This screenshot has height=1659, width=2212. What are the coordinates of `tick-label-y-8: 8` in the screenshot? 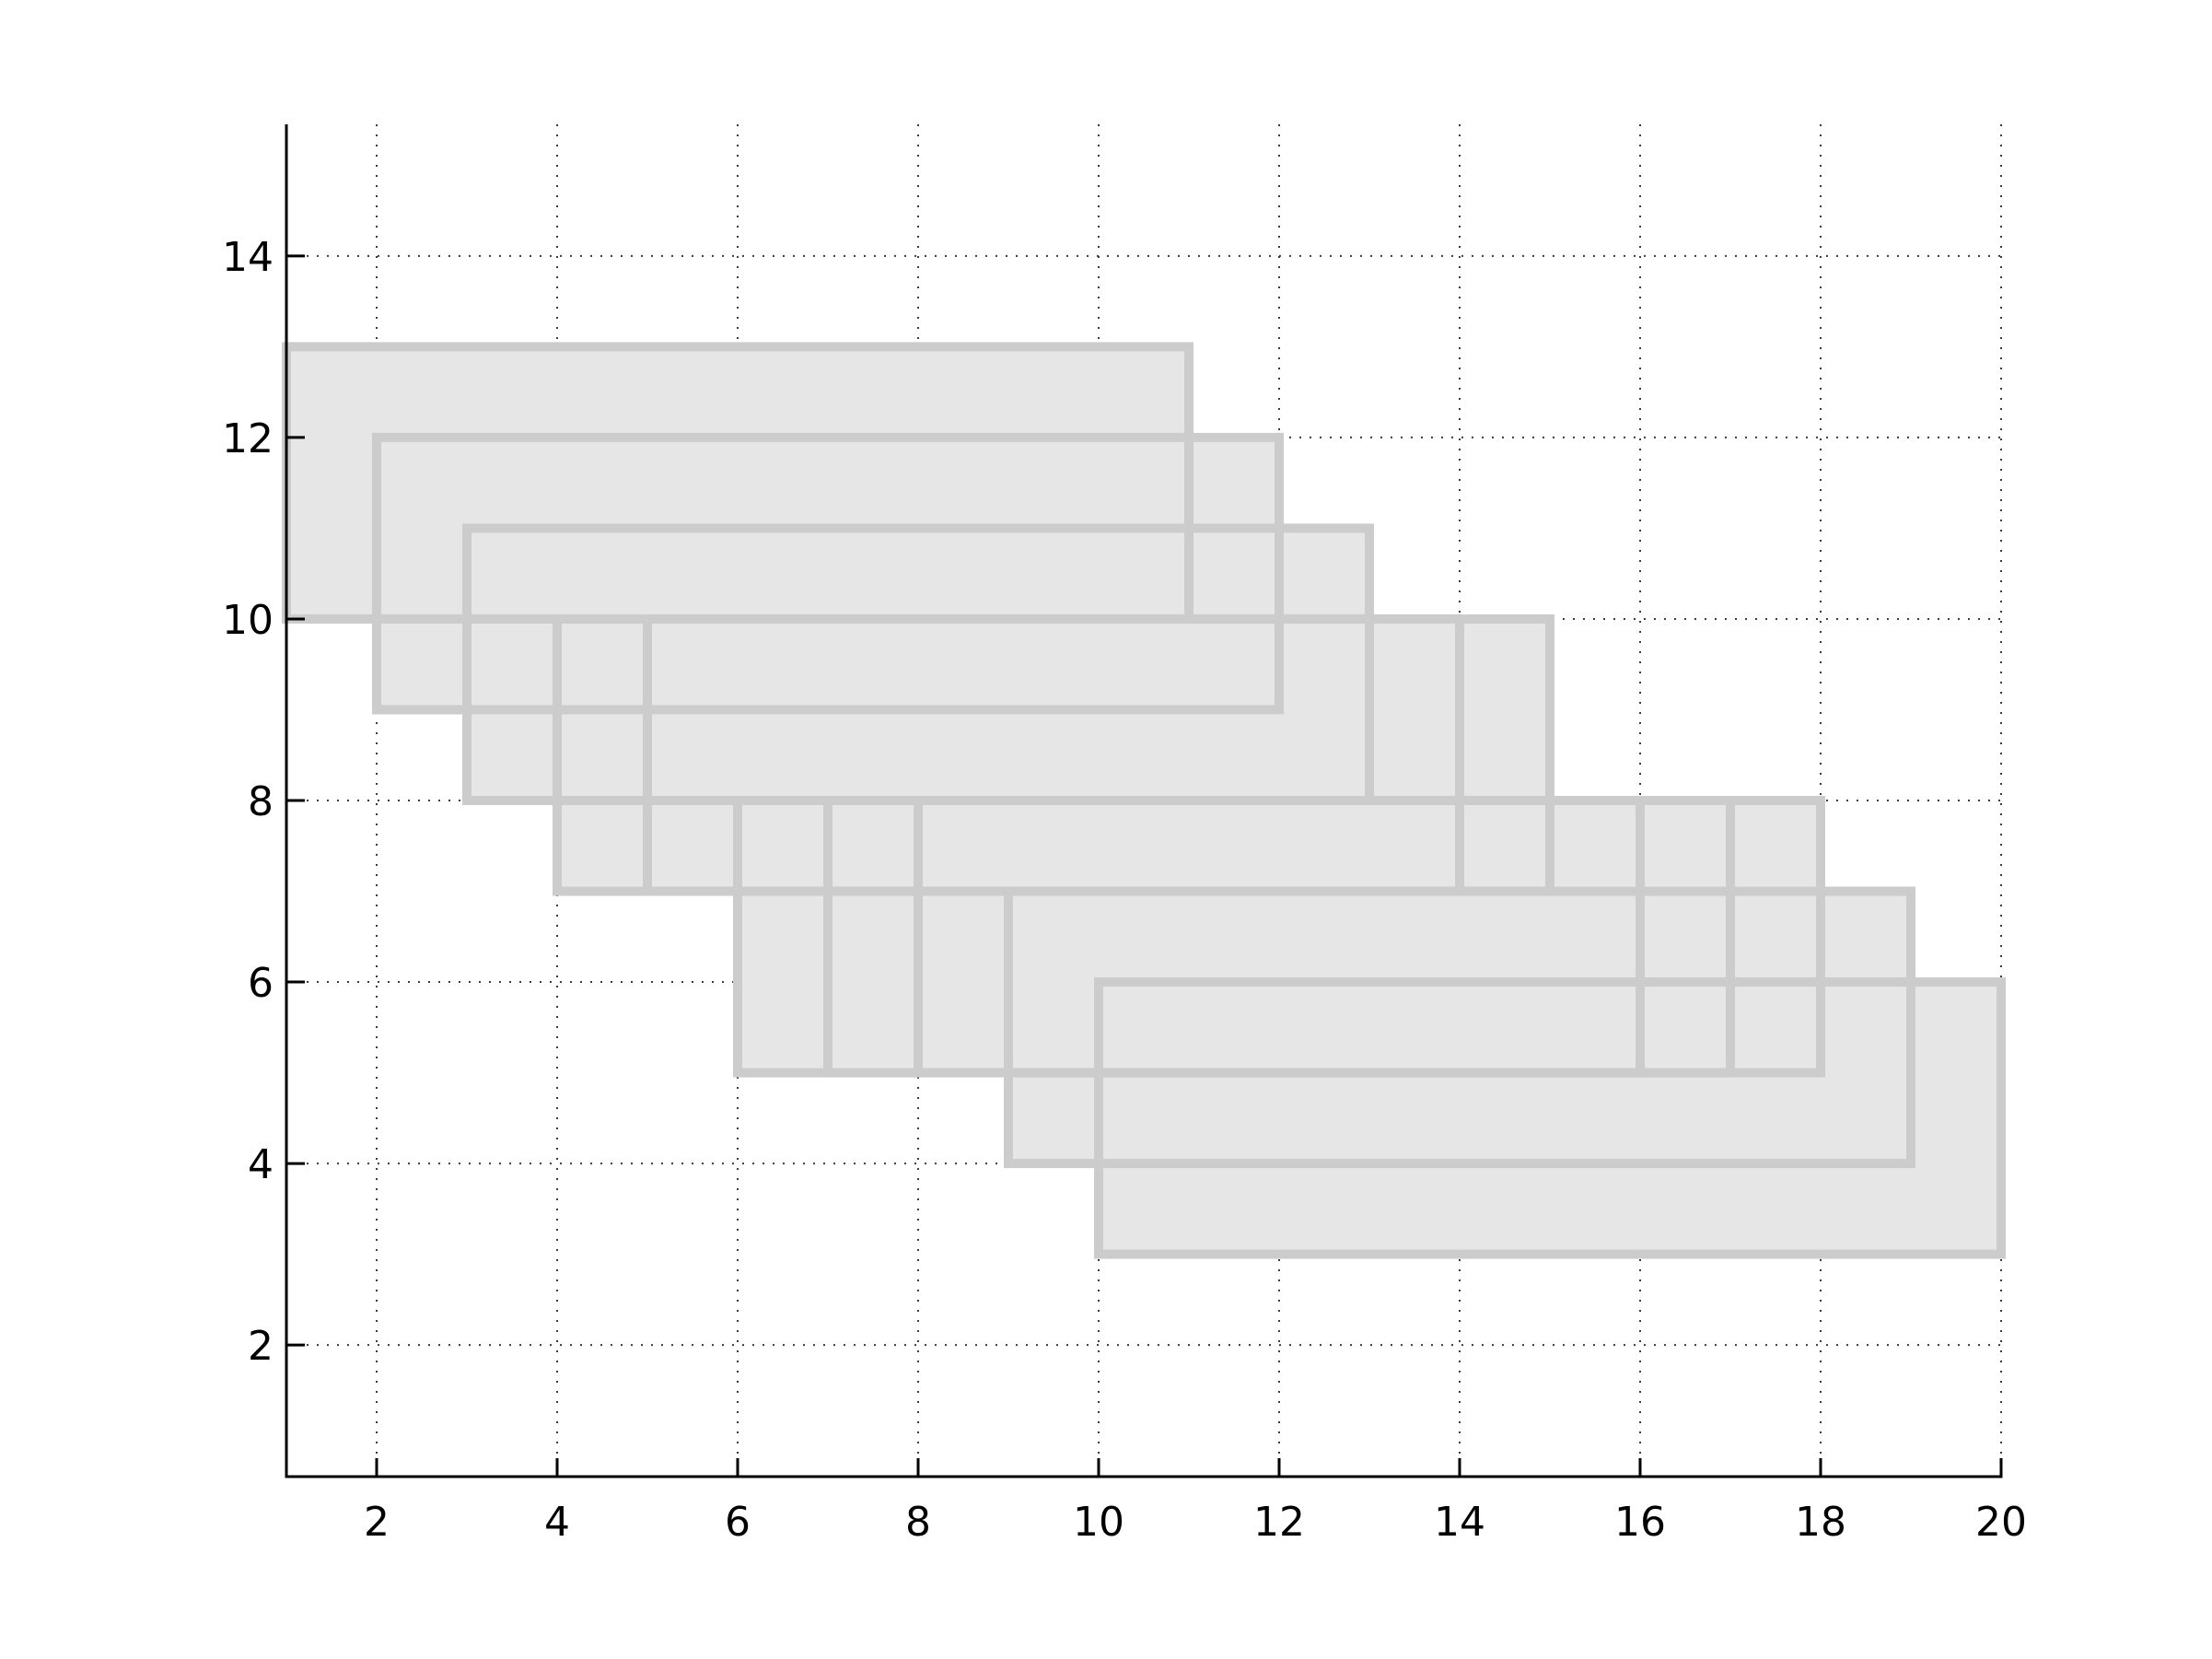 It's located at (261, 801).